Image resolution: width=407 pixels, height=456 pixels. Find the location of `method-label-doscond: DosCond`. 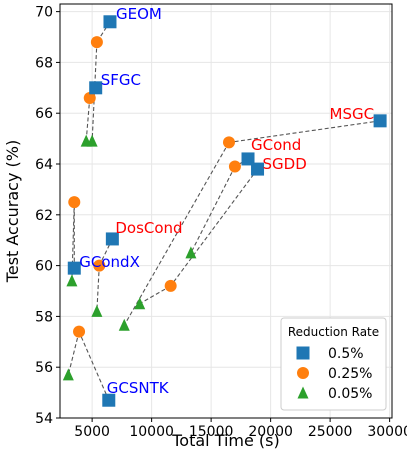

method-label-doscond: DosCond is located at coordinates (148, 228).